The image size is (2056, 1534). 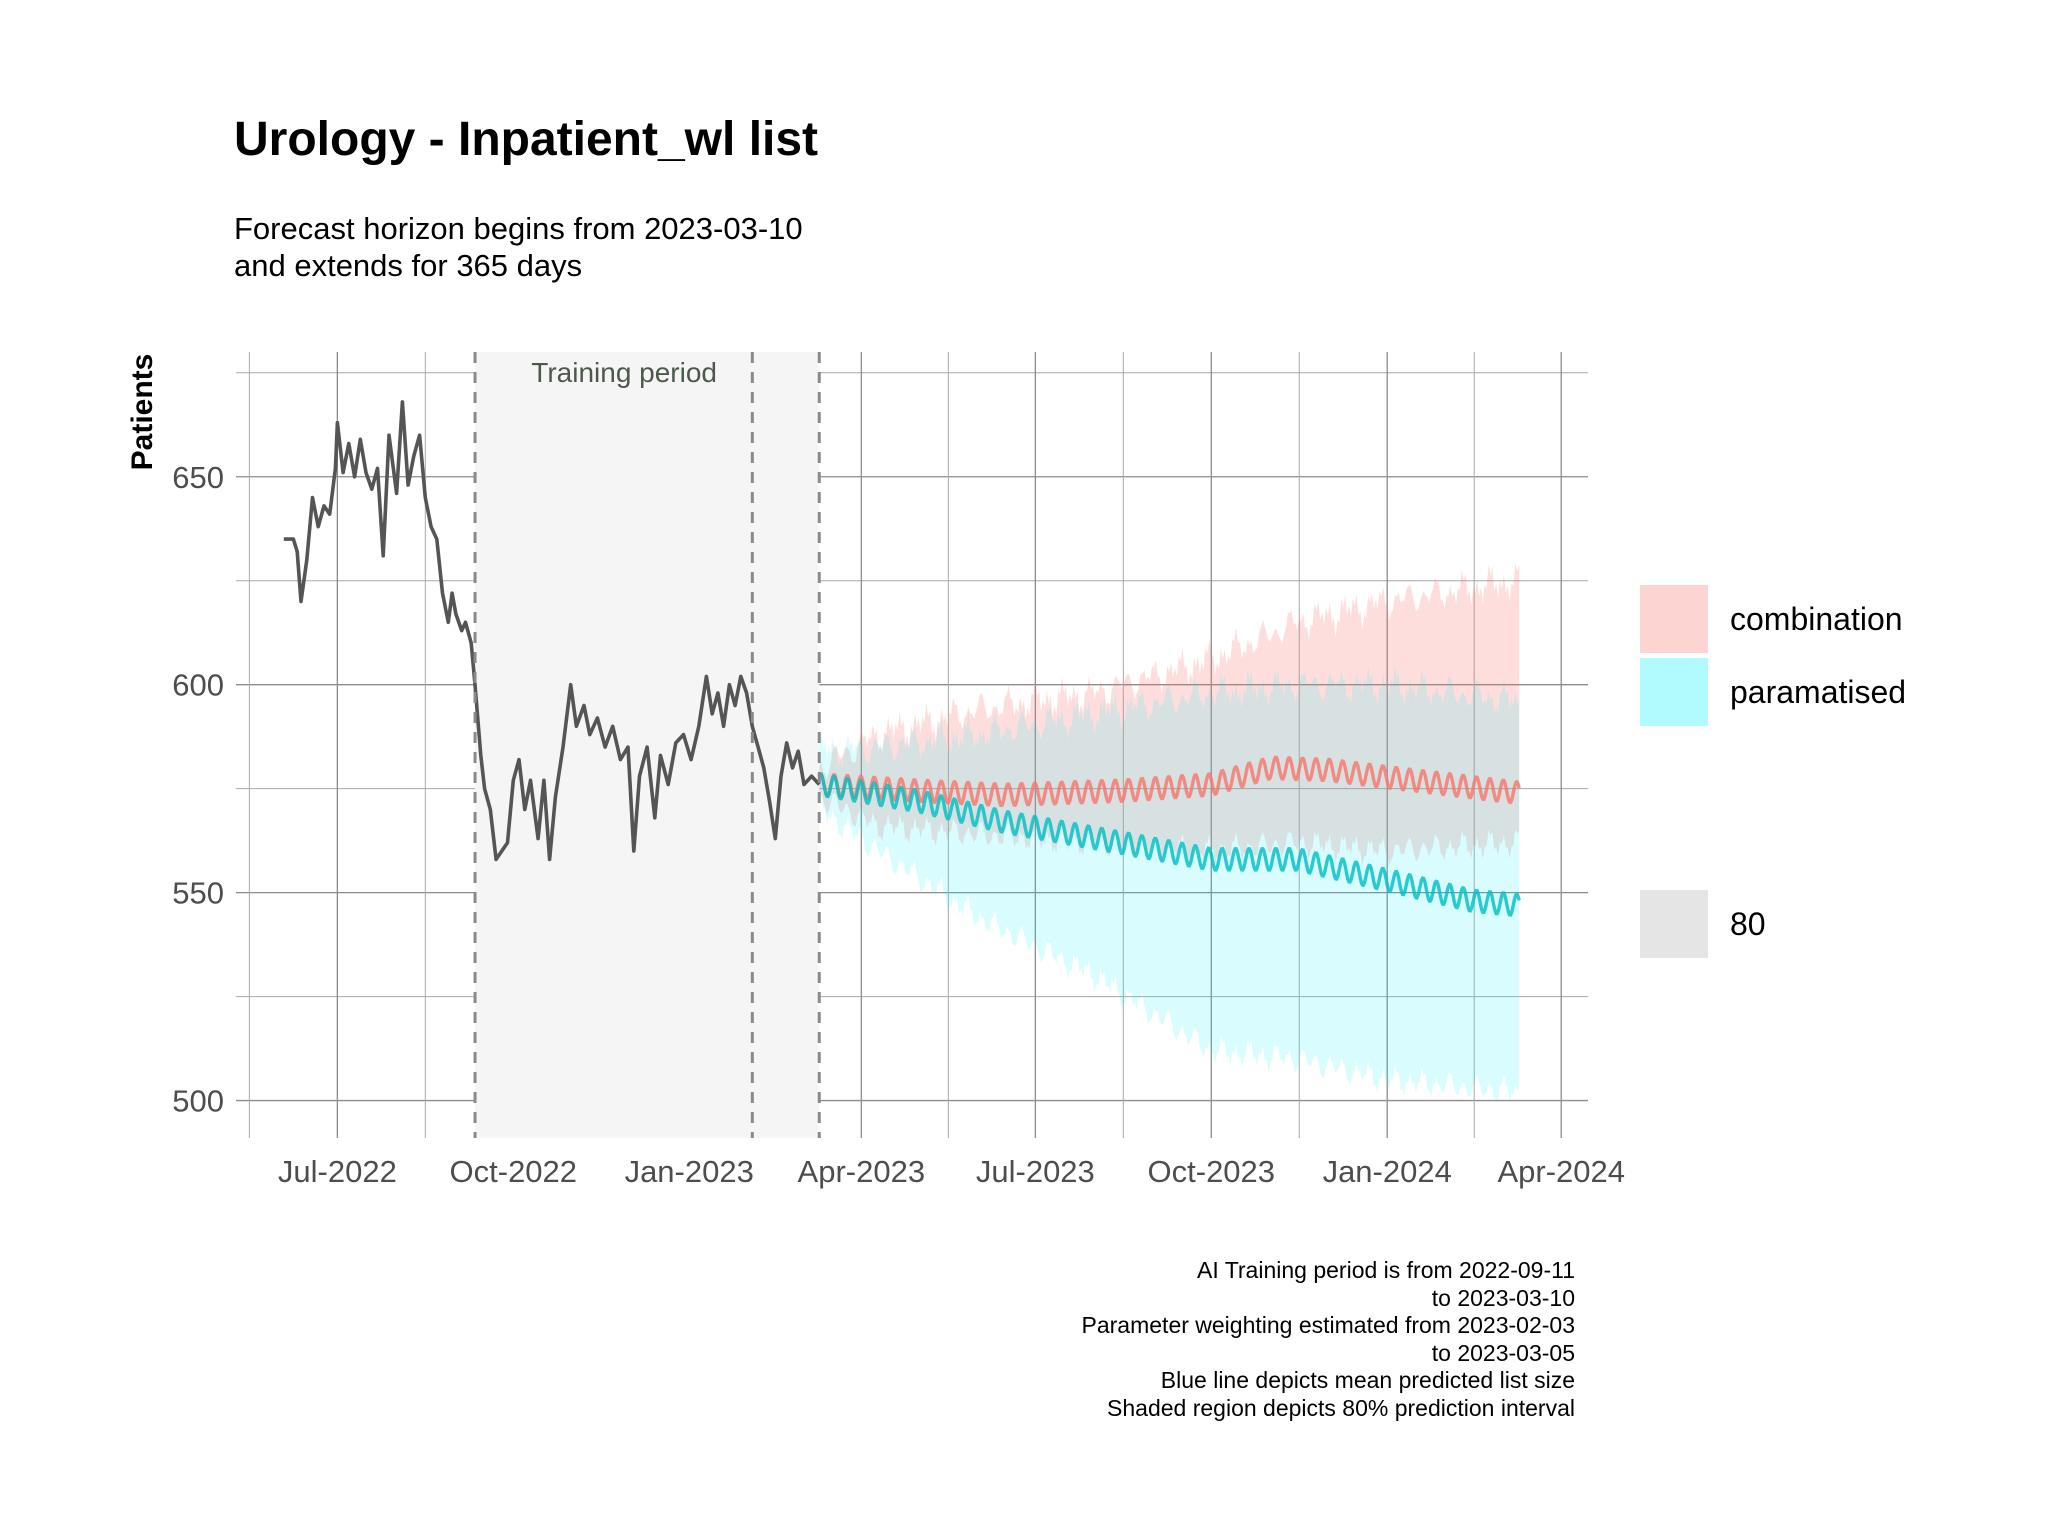 What do you see at coordinates (337, 1171) in the screenshot?
I see `x-tick-label: Jul-2022` at bounding box center [337, 1171].